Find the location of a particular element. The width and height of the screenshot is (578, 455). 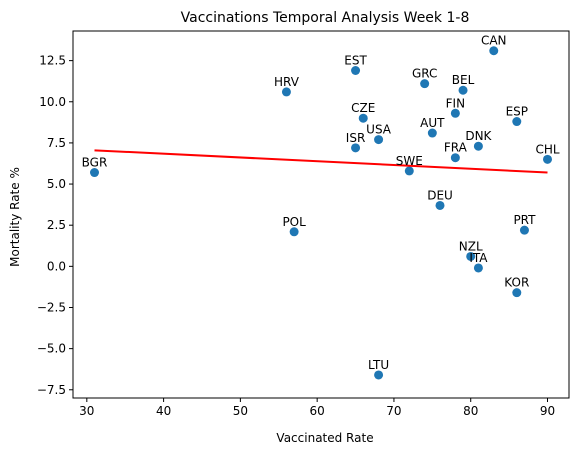

point-label-isr: ISR is located at coordinates (356, 138).